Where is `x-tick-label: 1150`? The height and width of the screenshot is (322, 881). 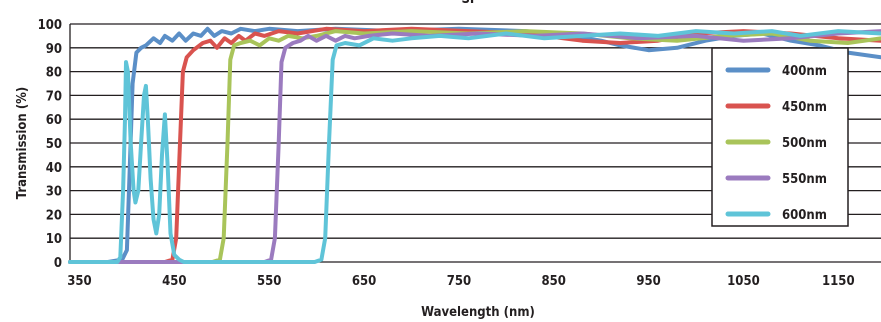 x-tick-label: 1150 is located at coordinates (838, 281).